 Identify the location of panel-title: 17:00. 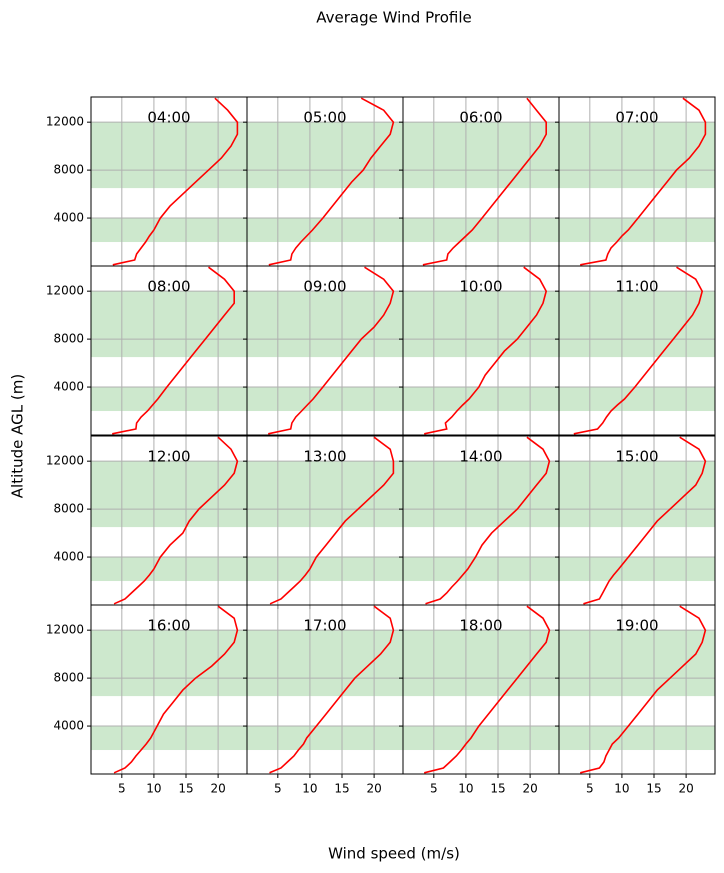
(324, 626).